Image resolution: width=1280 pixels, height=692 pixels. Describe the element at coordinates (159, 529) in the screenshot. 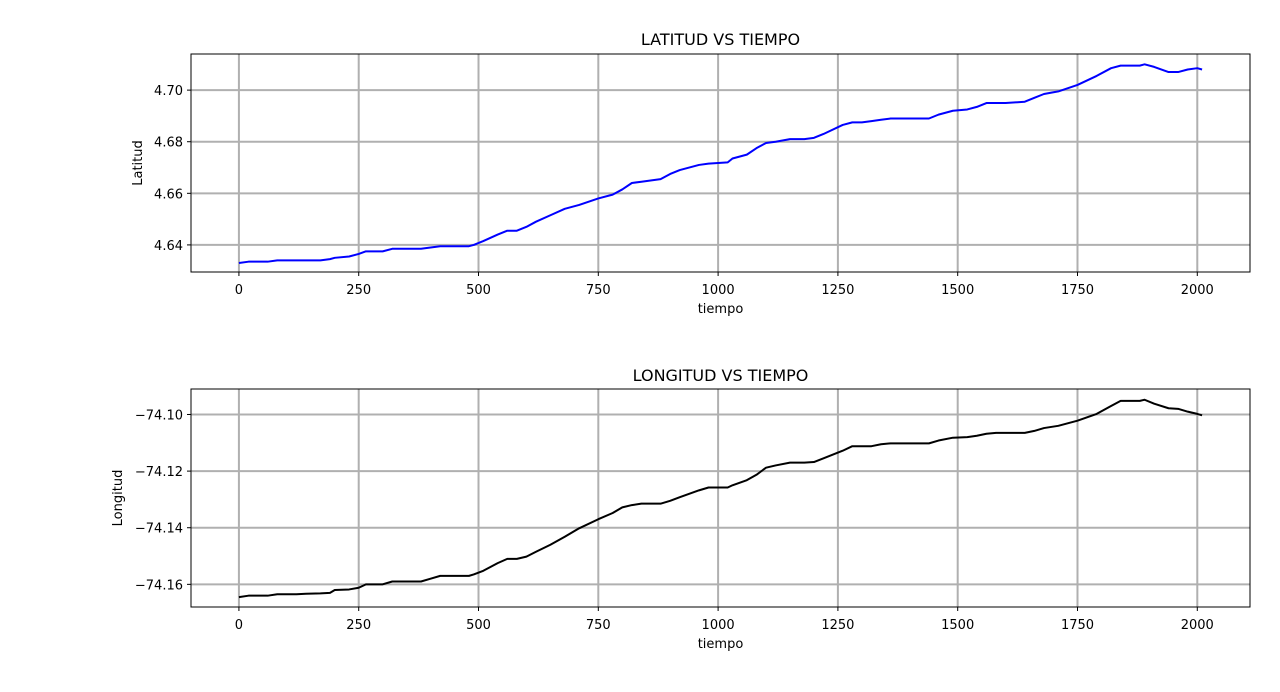

I see `y-tick-label: −74.14` at that location.